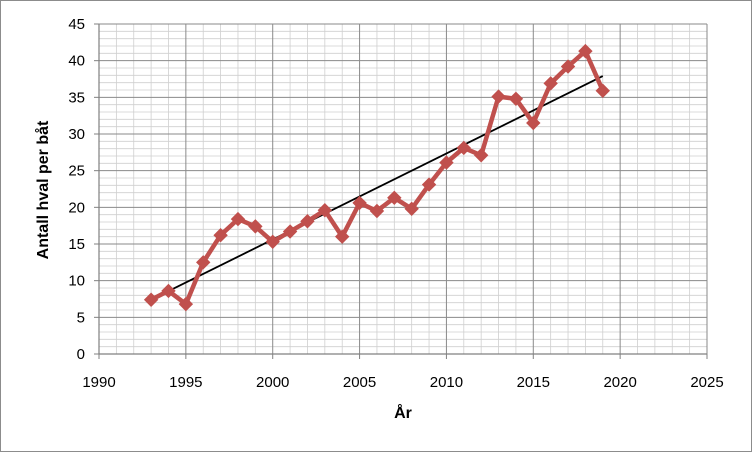 The image size is (752, 452). What do you see at coordinates (76, 171) in the screenshot?
I see `y-tick-label: 25` at bounding box center [76, 171].